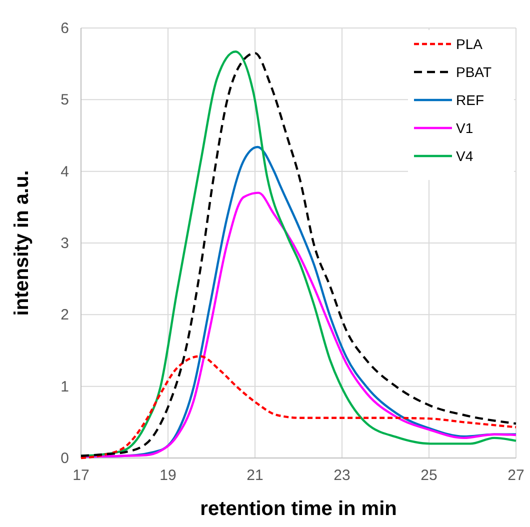 Image resolution: width=530 pixels, height=527 pixels. I want to click on x-axis-title: retention time in min, so click(298, 509).